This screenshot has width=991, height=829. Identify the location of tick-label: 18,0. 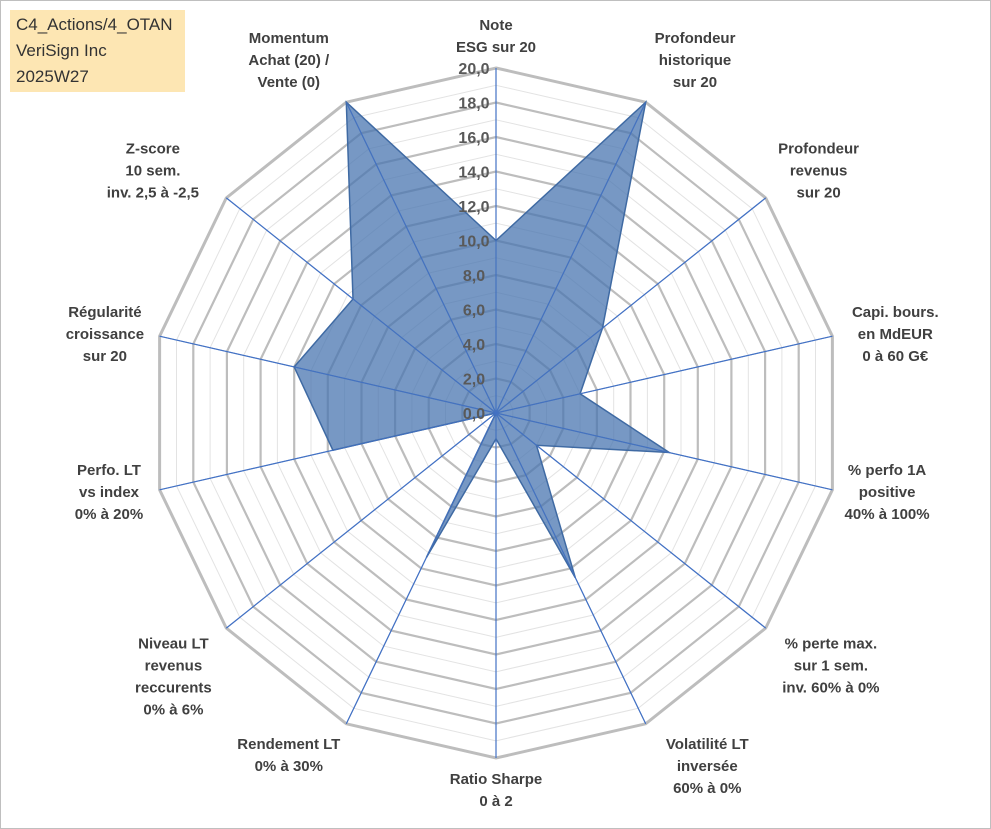
(473, 104).